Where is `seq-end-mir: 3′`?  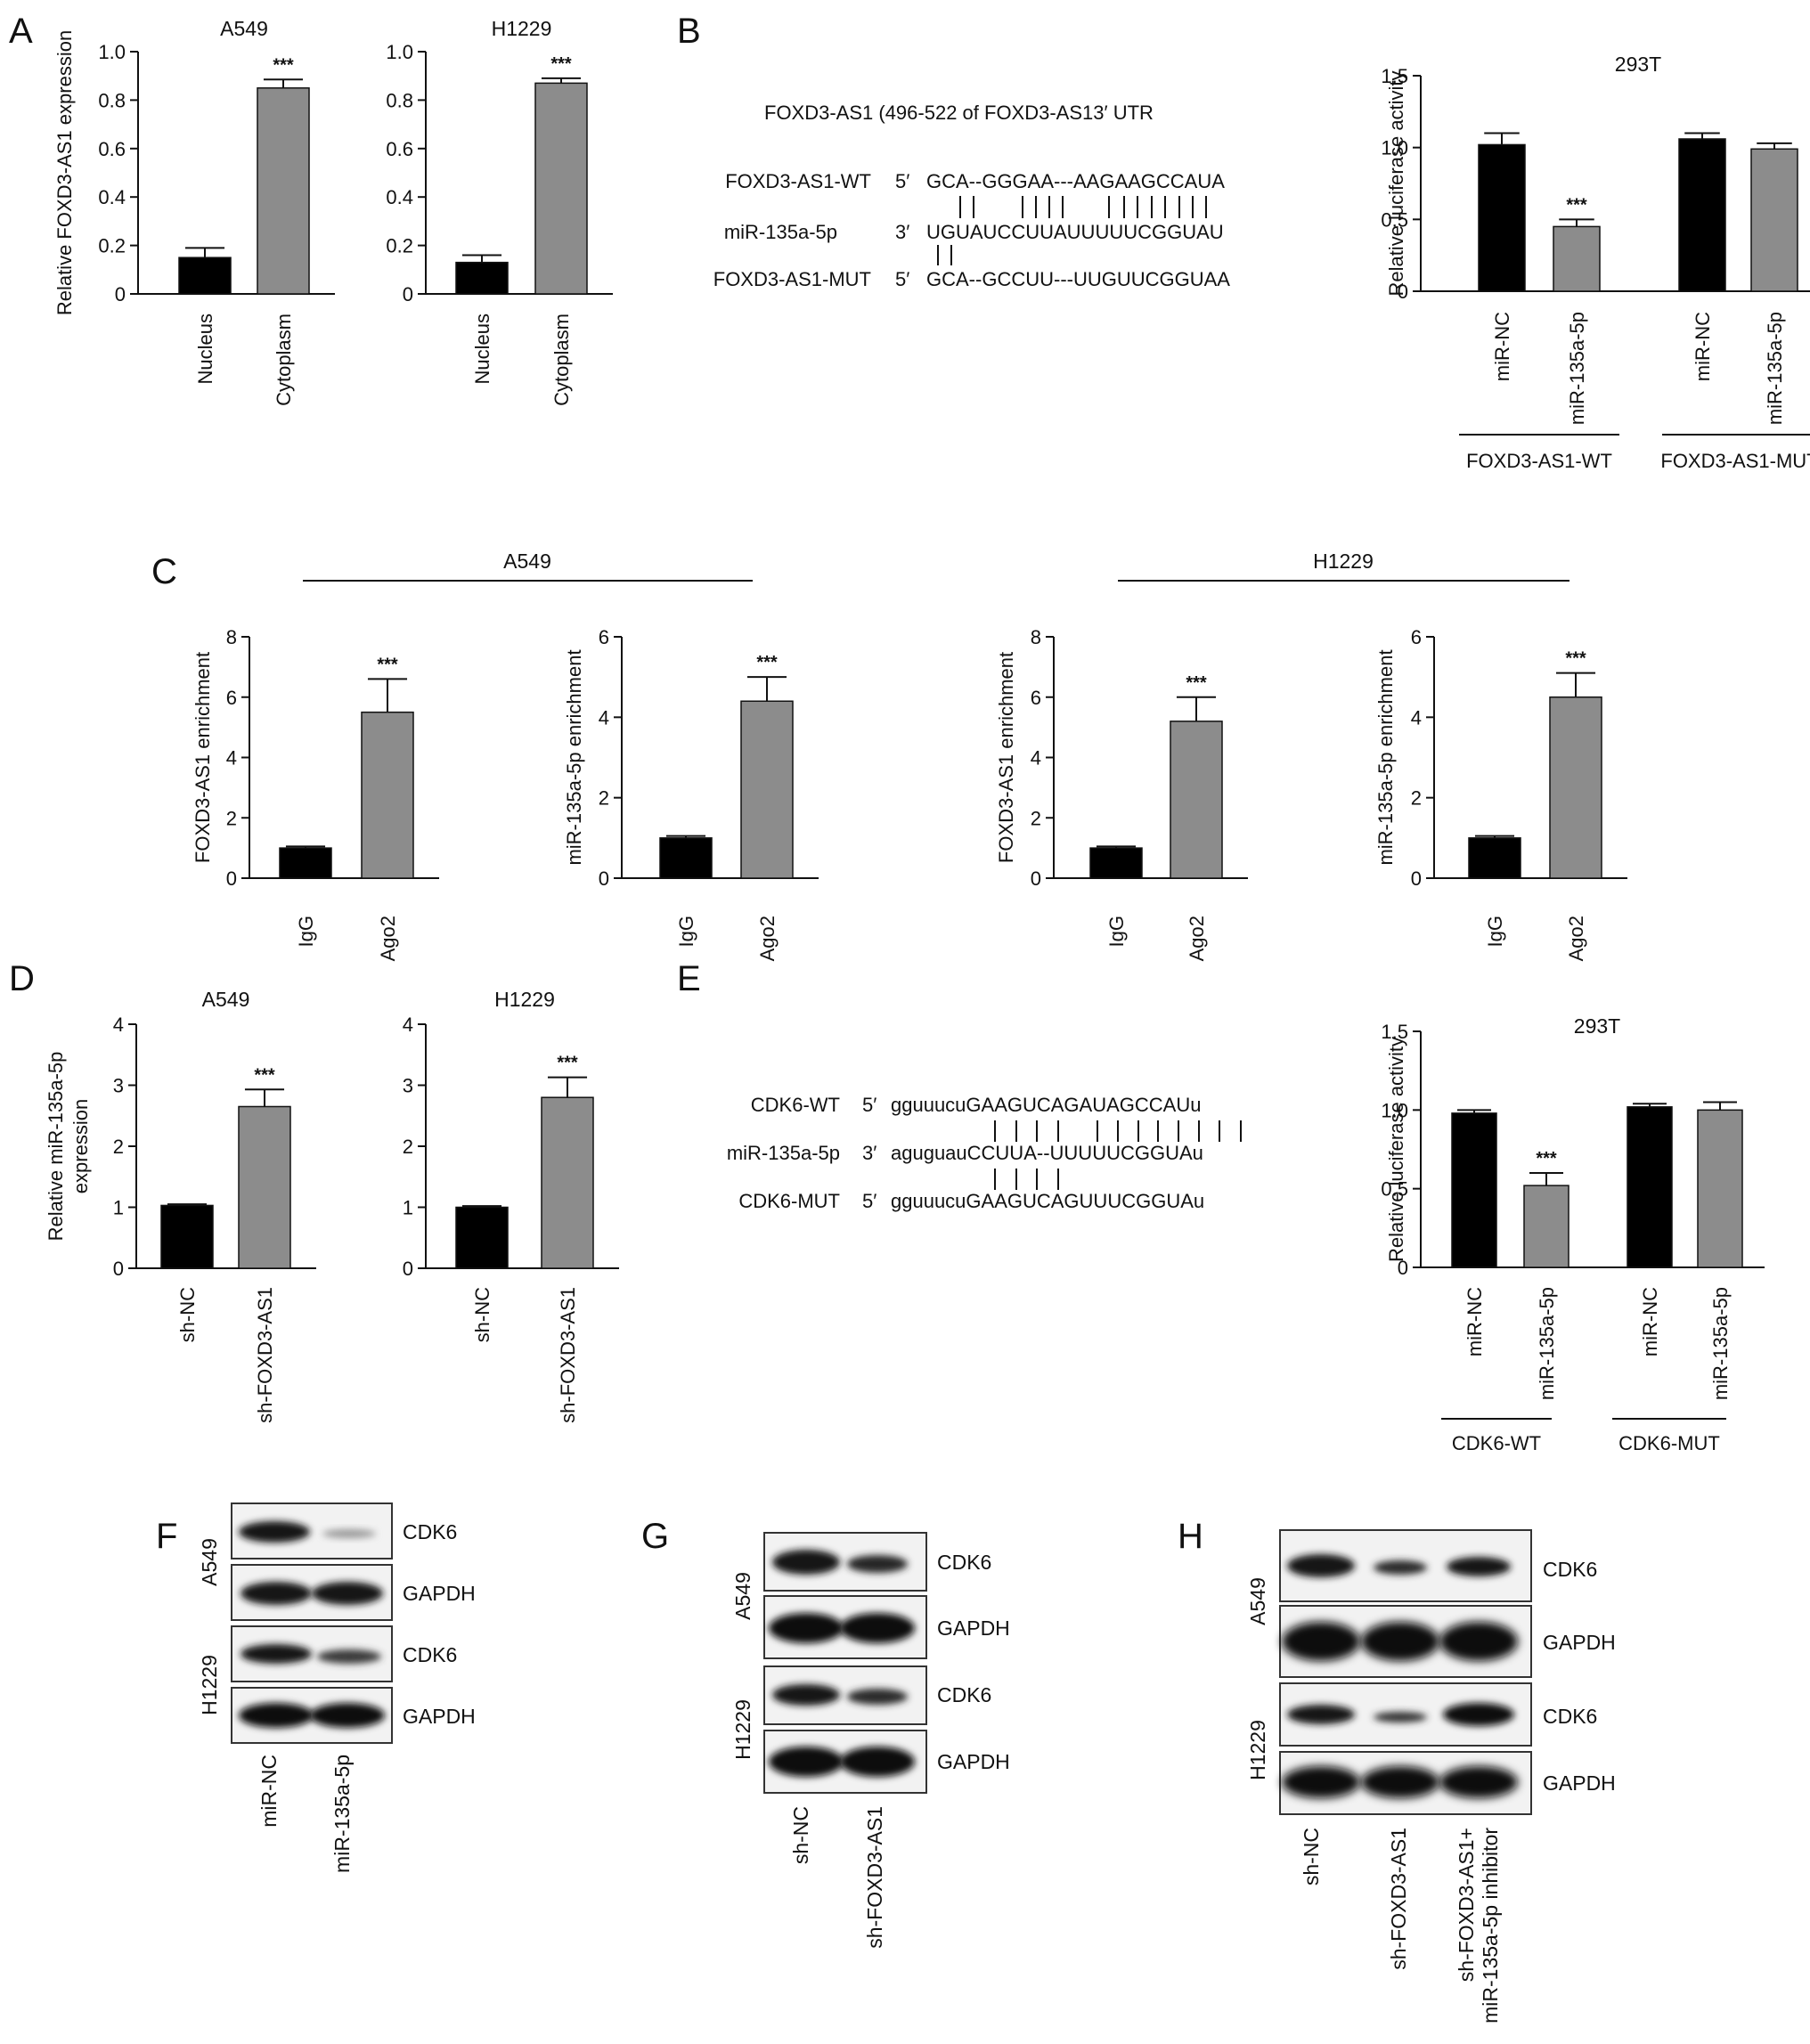 seq-end-mir: 3′ is located at coordinates (902, 232).